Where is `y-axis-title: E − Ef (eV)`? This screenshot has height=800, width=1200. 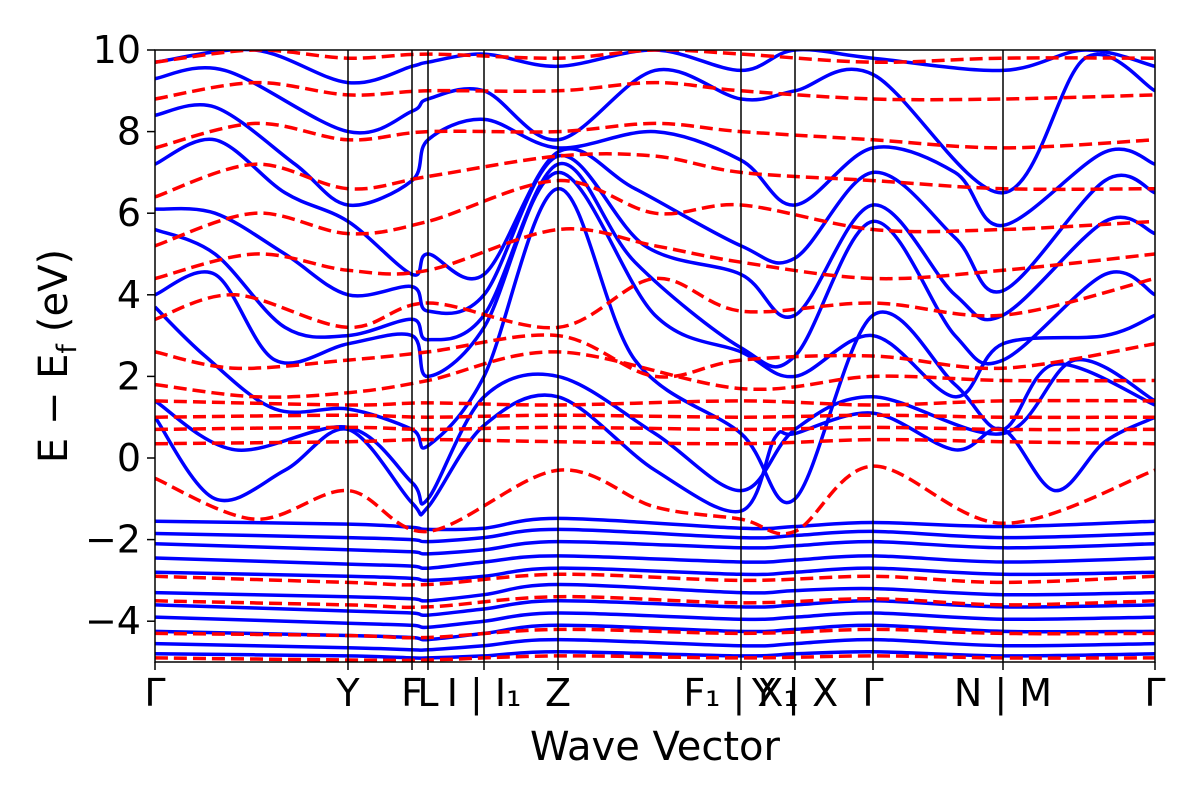 y-axis-title: E − Ef (eV) is located at coordinates (57, 356).